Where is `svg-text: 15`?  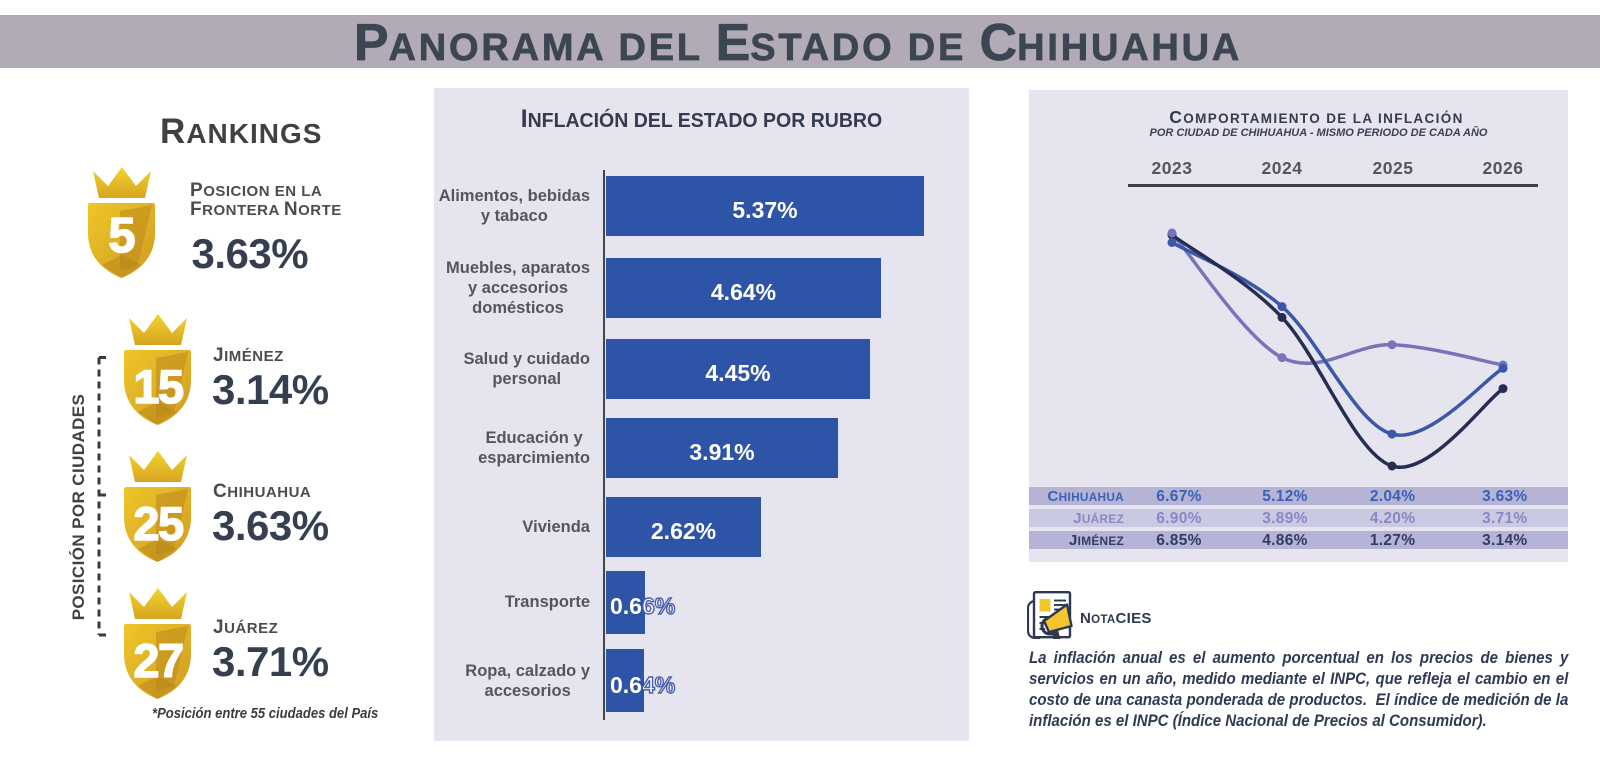 svg-text: 15 is located at coordinates (158, 386).